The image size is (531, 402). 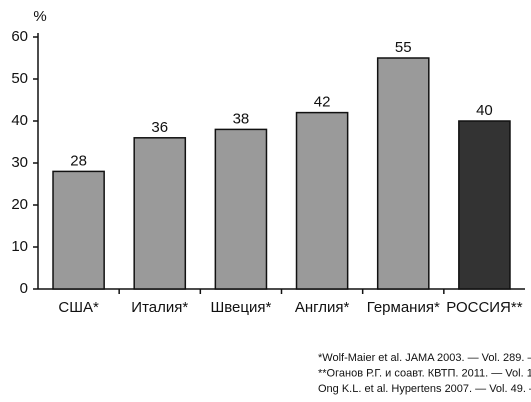 I want to click on x-tick-label: Англия*, so click(x=322, y=307).